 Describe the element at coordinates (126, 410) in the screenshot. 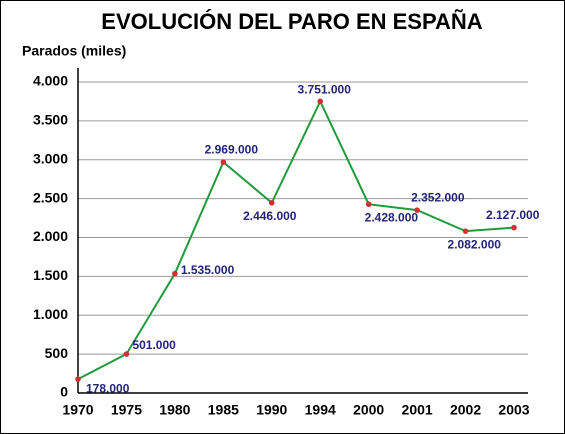

I see `x-tick-label: 1975` at that location.